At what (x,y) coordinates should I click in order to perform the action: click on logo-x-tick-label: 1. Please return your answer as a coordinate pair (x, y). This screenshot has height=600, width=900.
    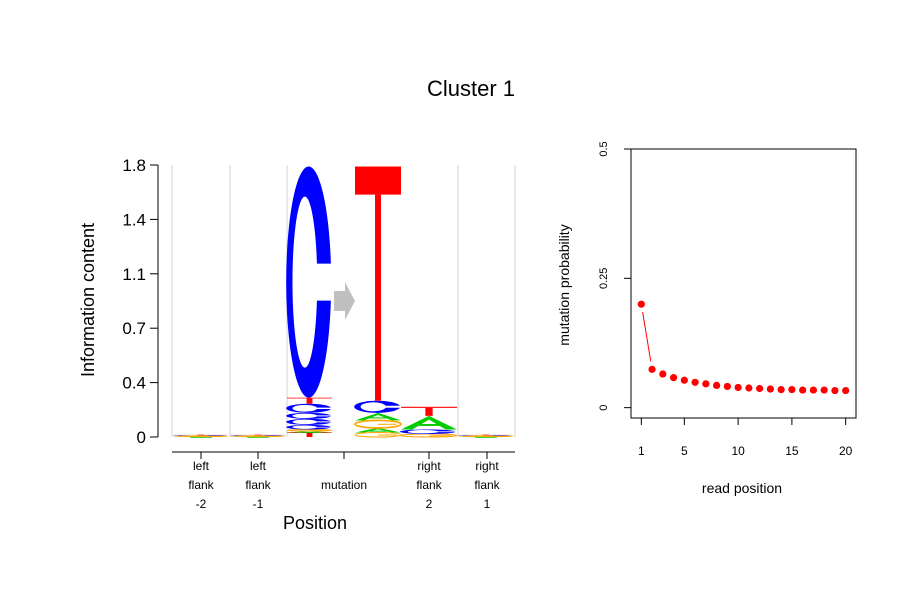
    Looking at the image, I should click on (487, 504).